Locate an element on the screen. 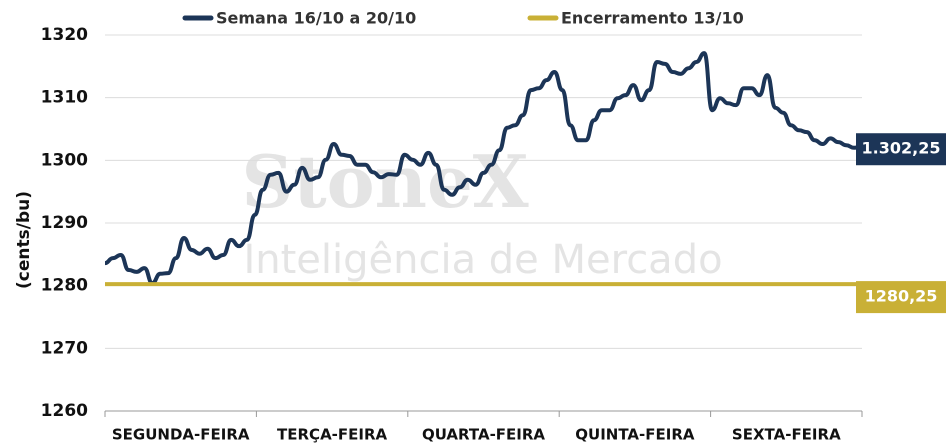 This screenshot has height=447, width=950. y-tick-label: 1260 is located at coordinates (64, 411).